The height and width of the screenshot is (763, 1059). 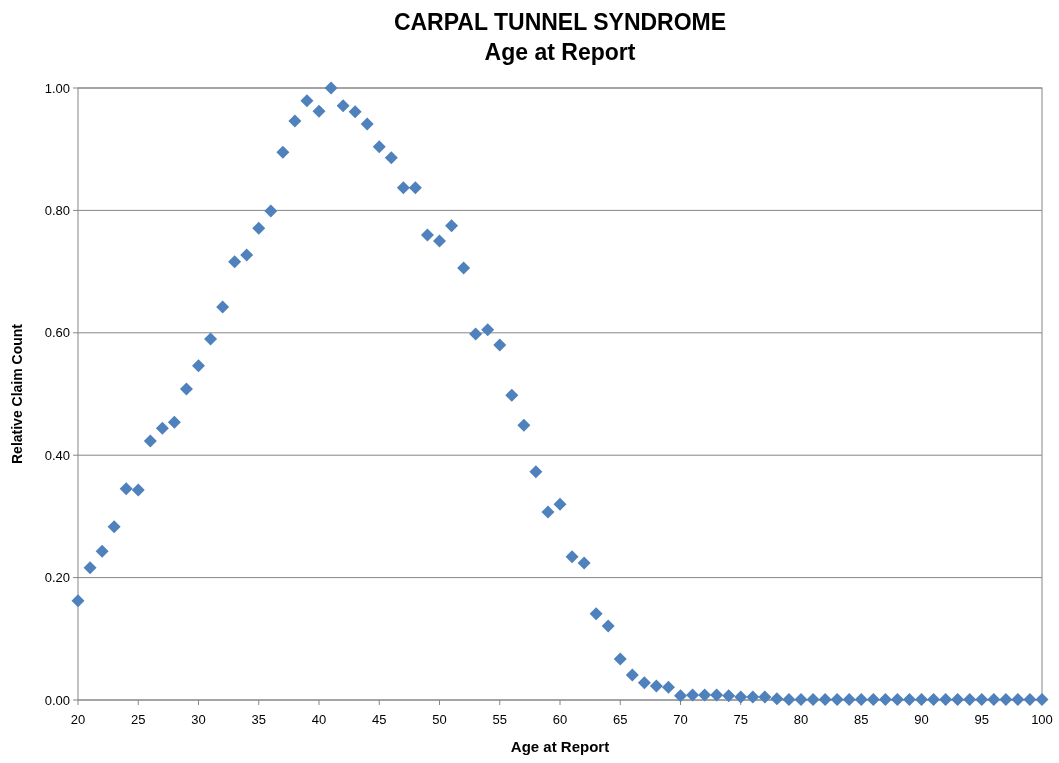 I want to click on x-tick-label: 35, so click(x=258, y=719).